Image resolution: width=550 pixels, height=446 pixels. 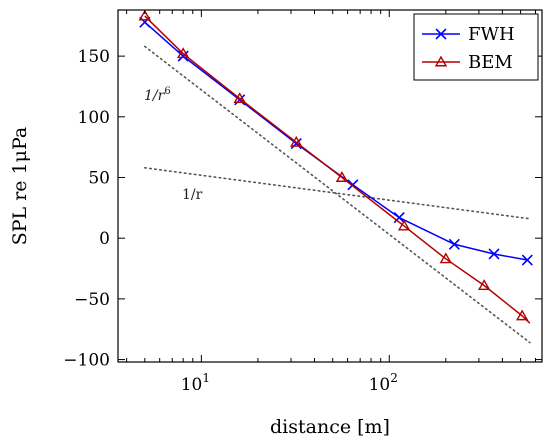 What do you see at coordinates (104, 239) in the screenshot?
I see `y-tick-label-2: 0` at bounding box center [104, 239].